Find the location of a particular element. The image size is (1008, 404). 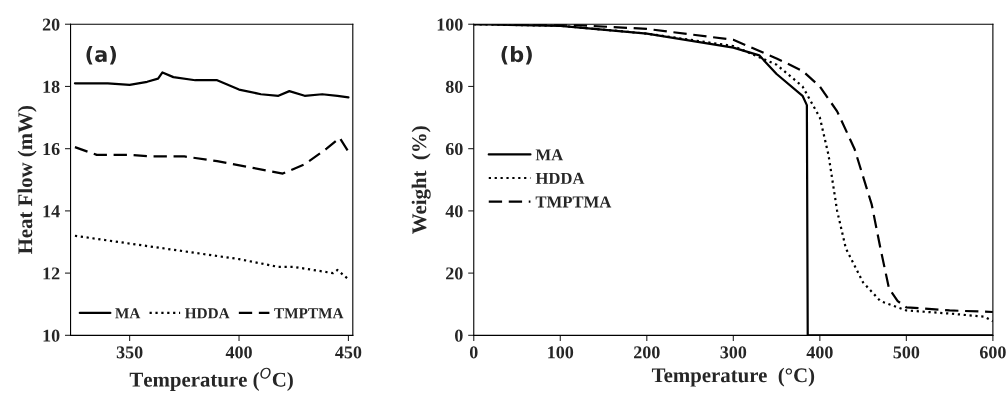

y-axis-title: Heat Flow (mW) is located at coordinates (27, 180).